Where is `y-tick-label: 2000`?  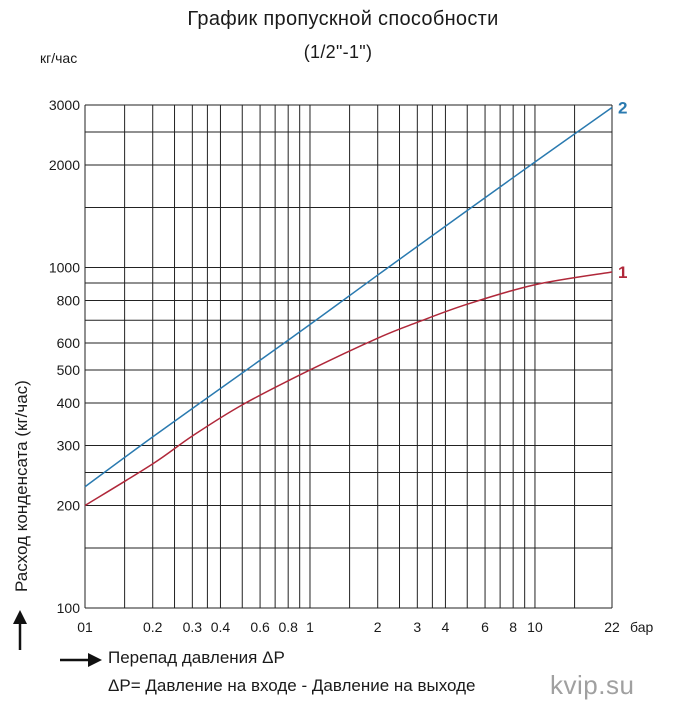
y-tick-label: 2000 is located at coordinates (64, 165).